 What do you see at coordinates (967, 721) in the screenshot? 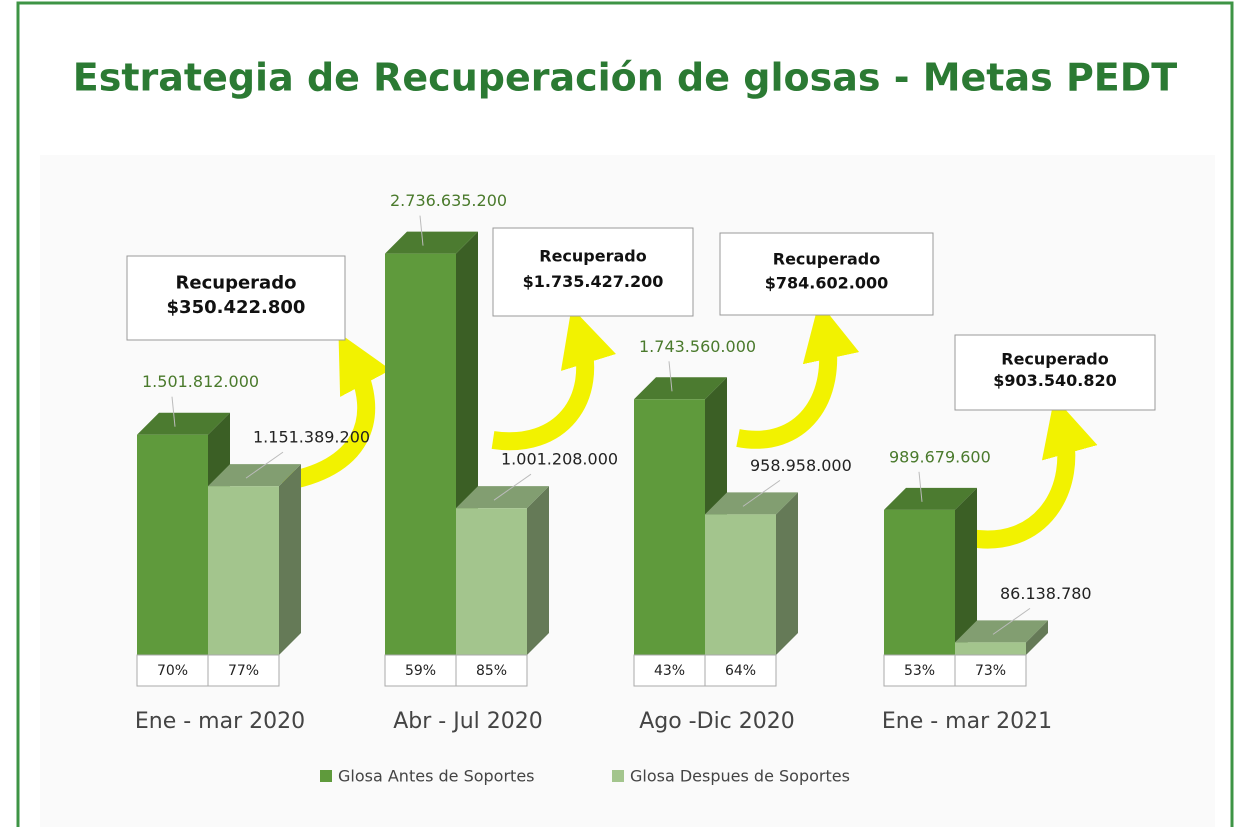
I see `x-tick-label: Ene - mar 2021` at bounding box center [967, 721].